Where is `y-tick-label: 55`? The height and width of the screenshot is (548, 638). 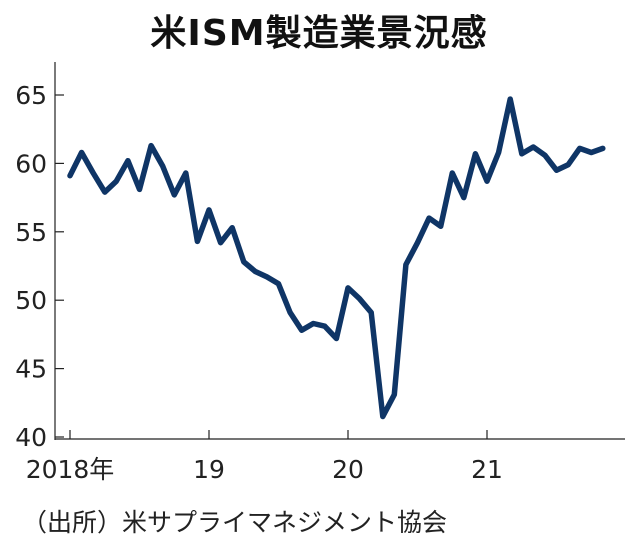
y-tick-label: 55 is located at coordinates (31, 232).